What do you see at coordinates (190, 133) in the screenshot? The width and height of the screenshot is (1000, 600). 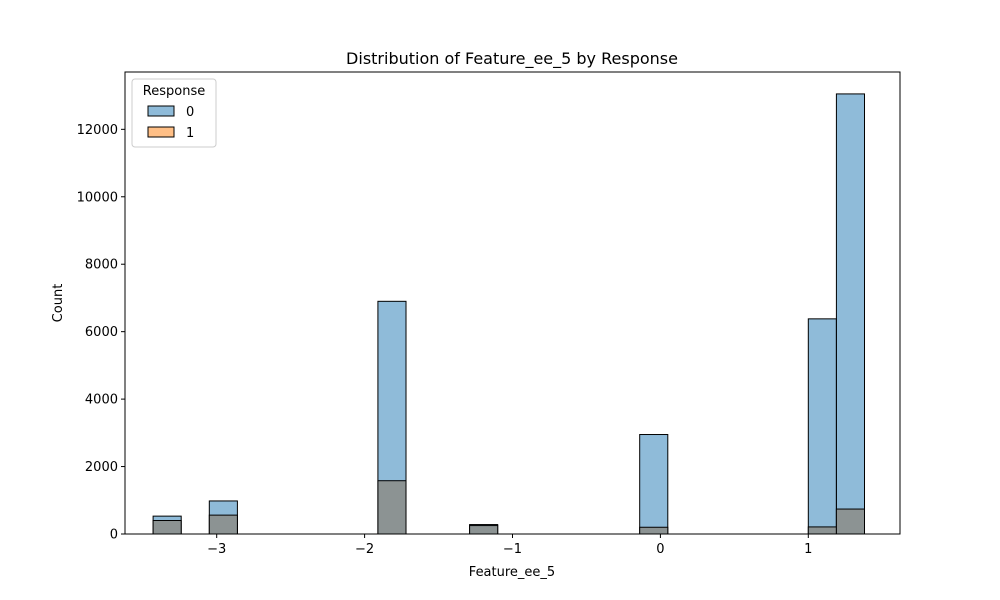 I see `legend-label-1: 1` at bounding box center [190, 133].